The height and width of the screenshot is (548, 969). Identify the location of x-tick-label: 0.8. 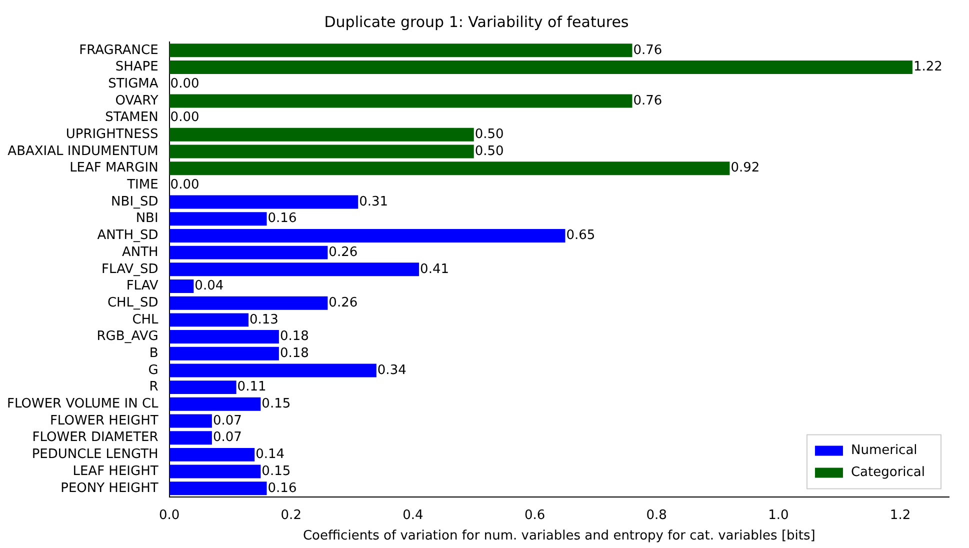
(656, 515).